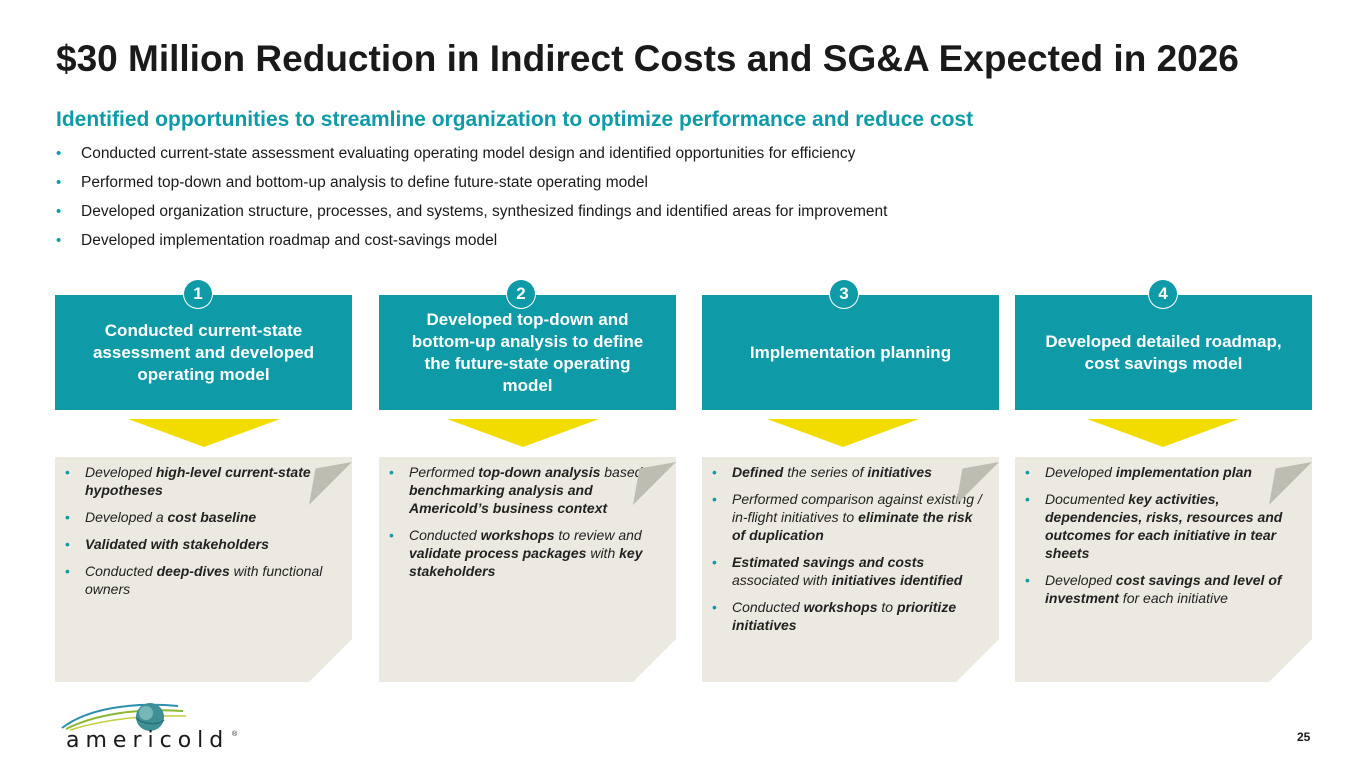  What do you see at coordinates (212, 517) in the screenshot?
I see `step-detail-text: cost baseline` at bounding box center [212, 517].